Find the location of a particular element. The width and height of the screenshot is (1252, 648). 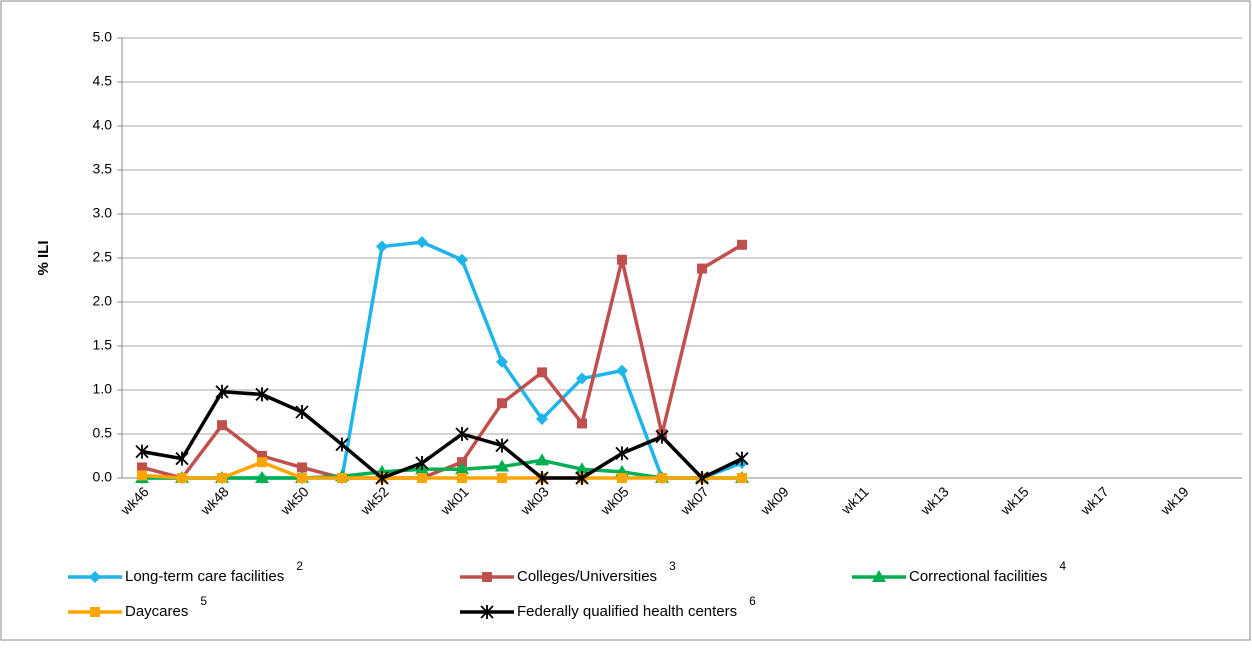

legend-label: Daycares is located at coordinates (156, 611).